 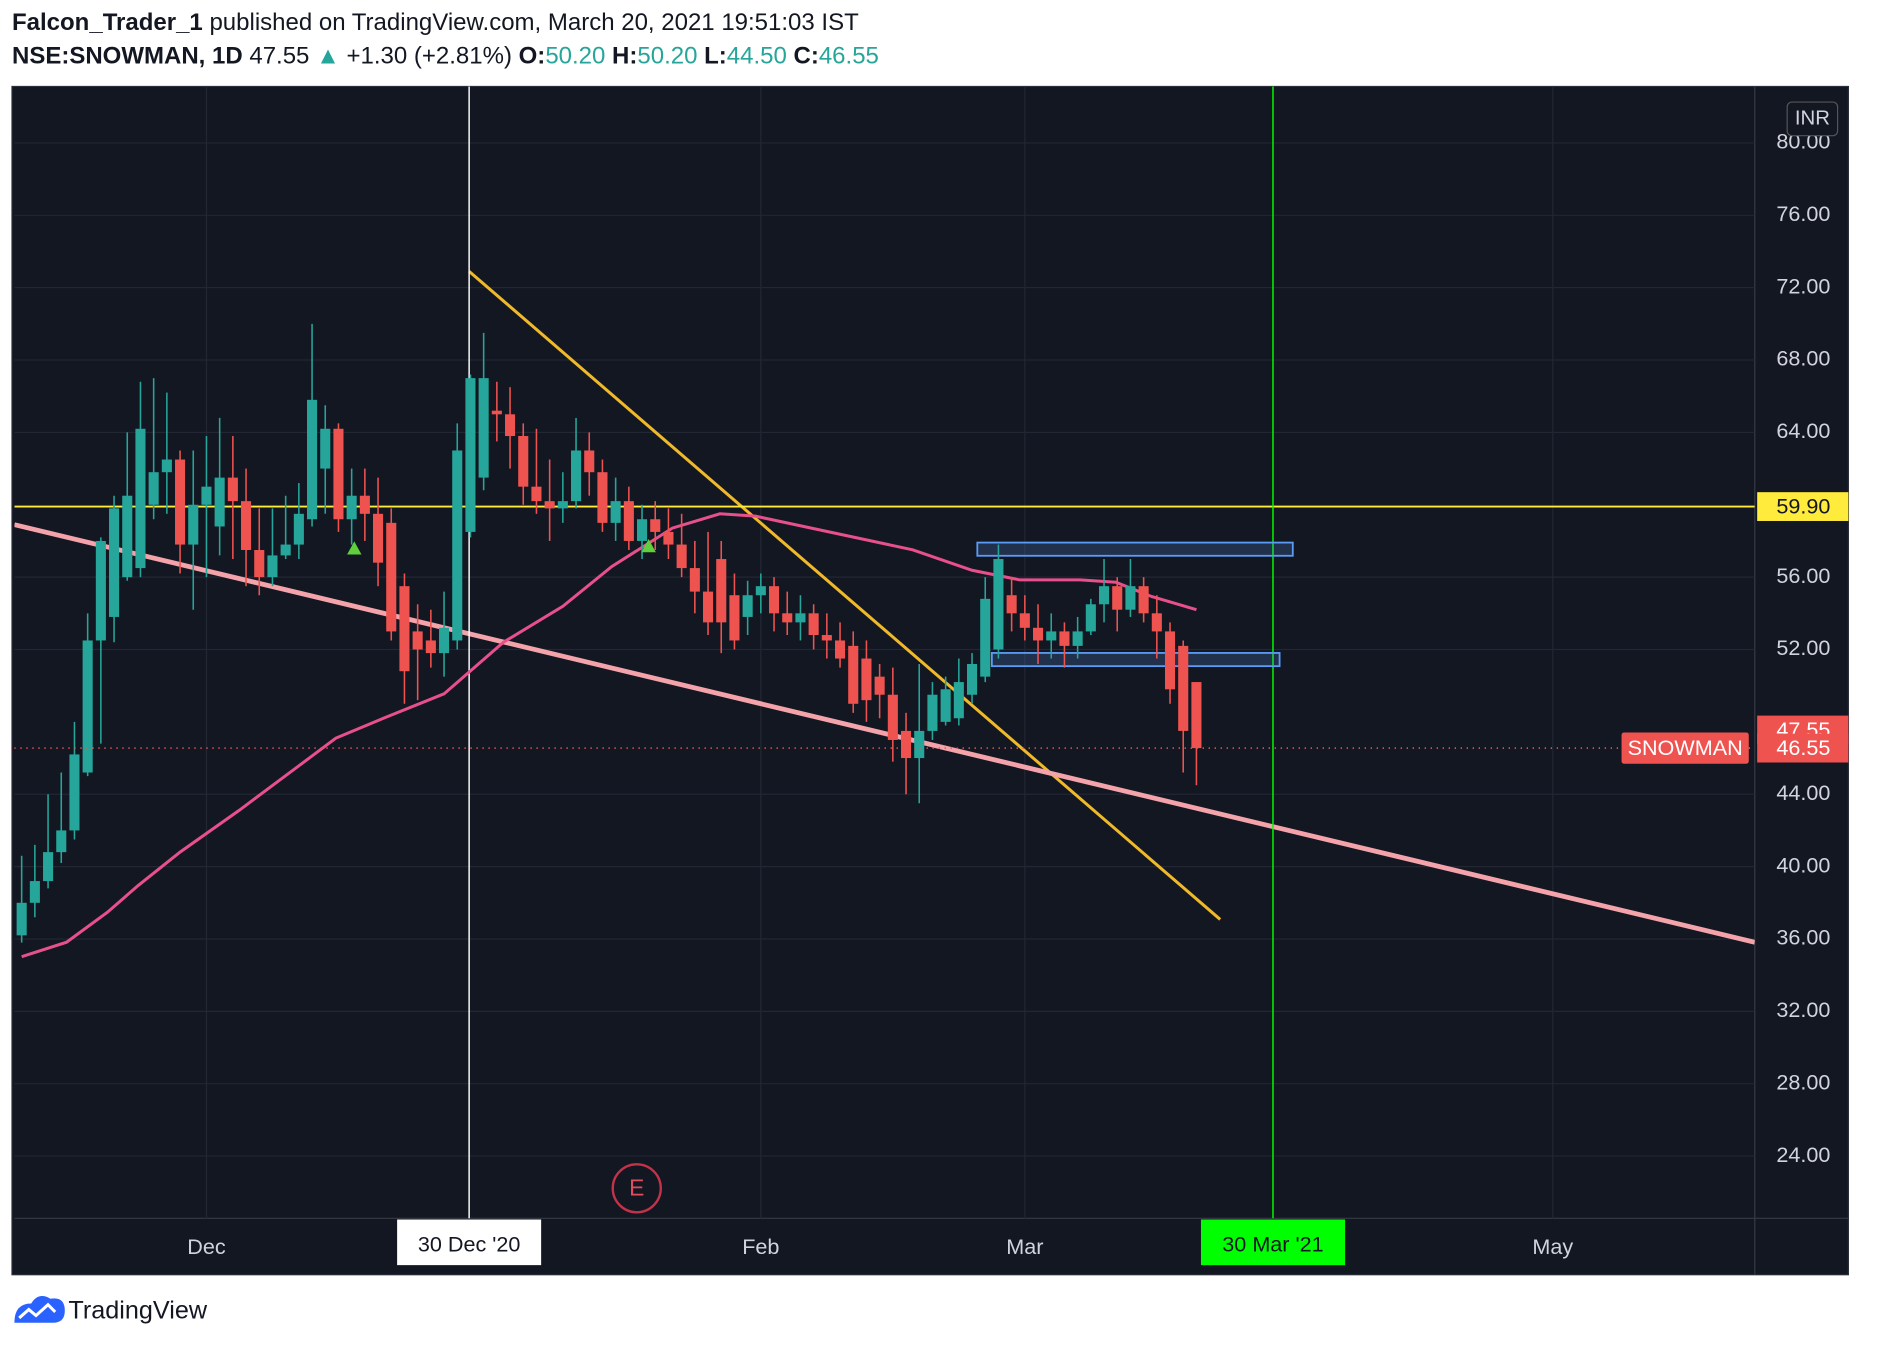 I want to click on range-box, so click(x=1135, y=549).